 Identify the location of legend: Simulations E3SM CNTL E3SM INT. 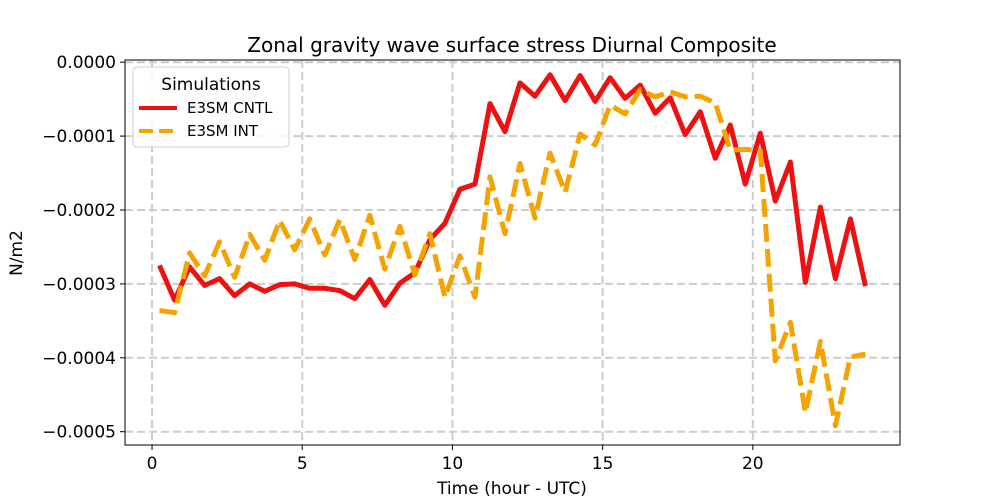
(211, 107).